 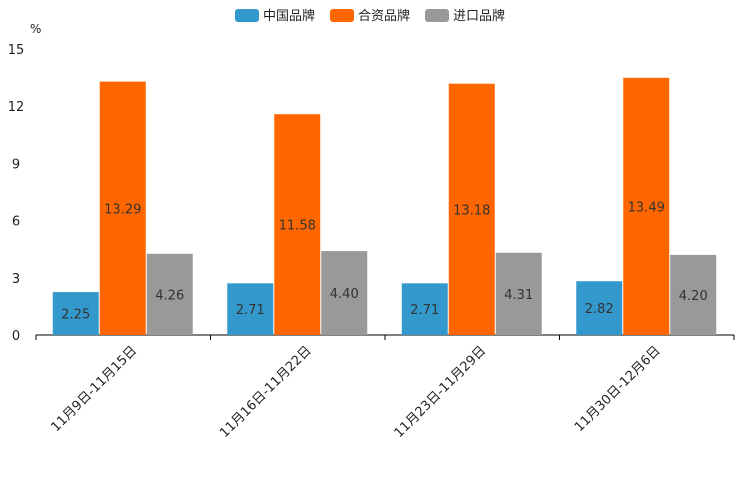 I want to click on y-tick-label: 12, so click(x=16, y=107).